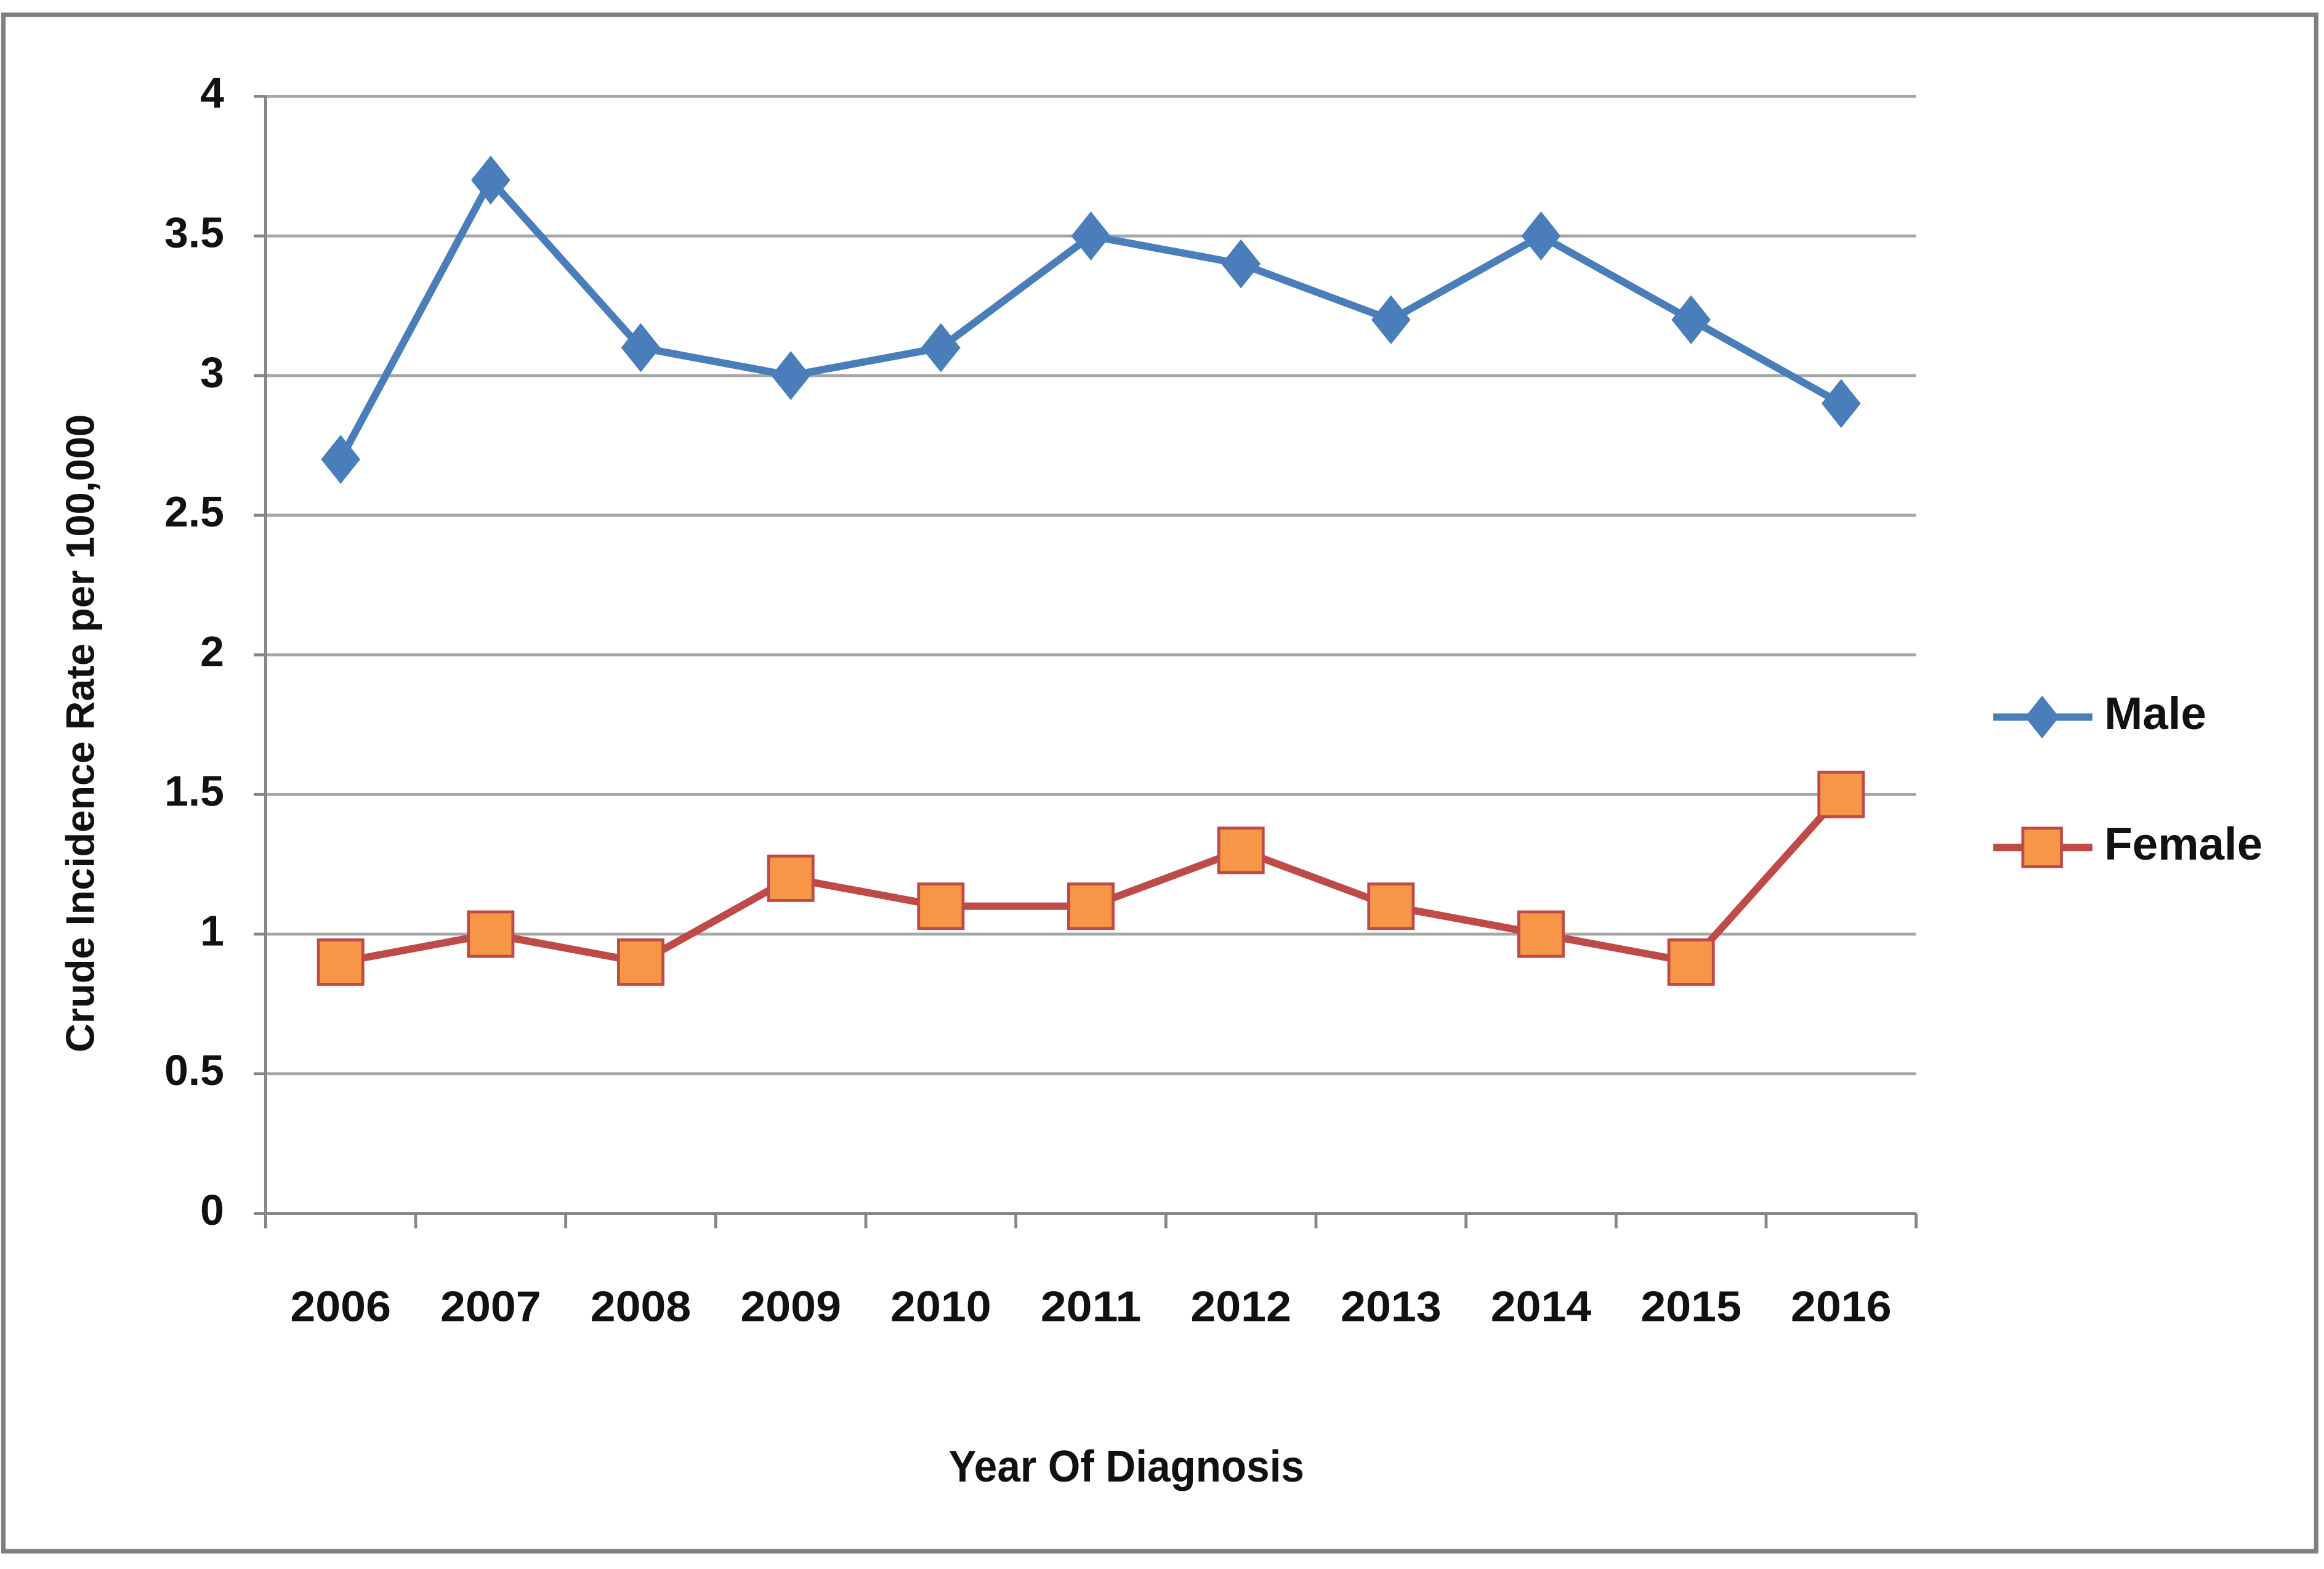 The height and width of the screenshot is (1569, 2324). Describe the element at coordinates (2183, 843) in the screenshot. I see `legend-label: Female` at that location.